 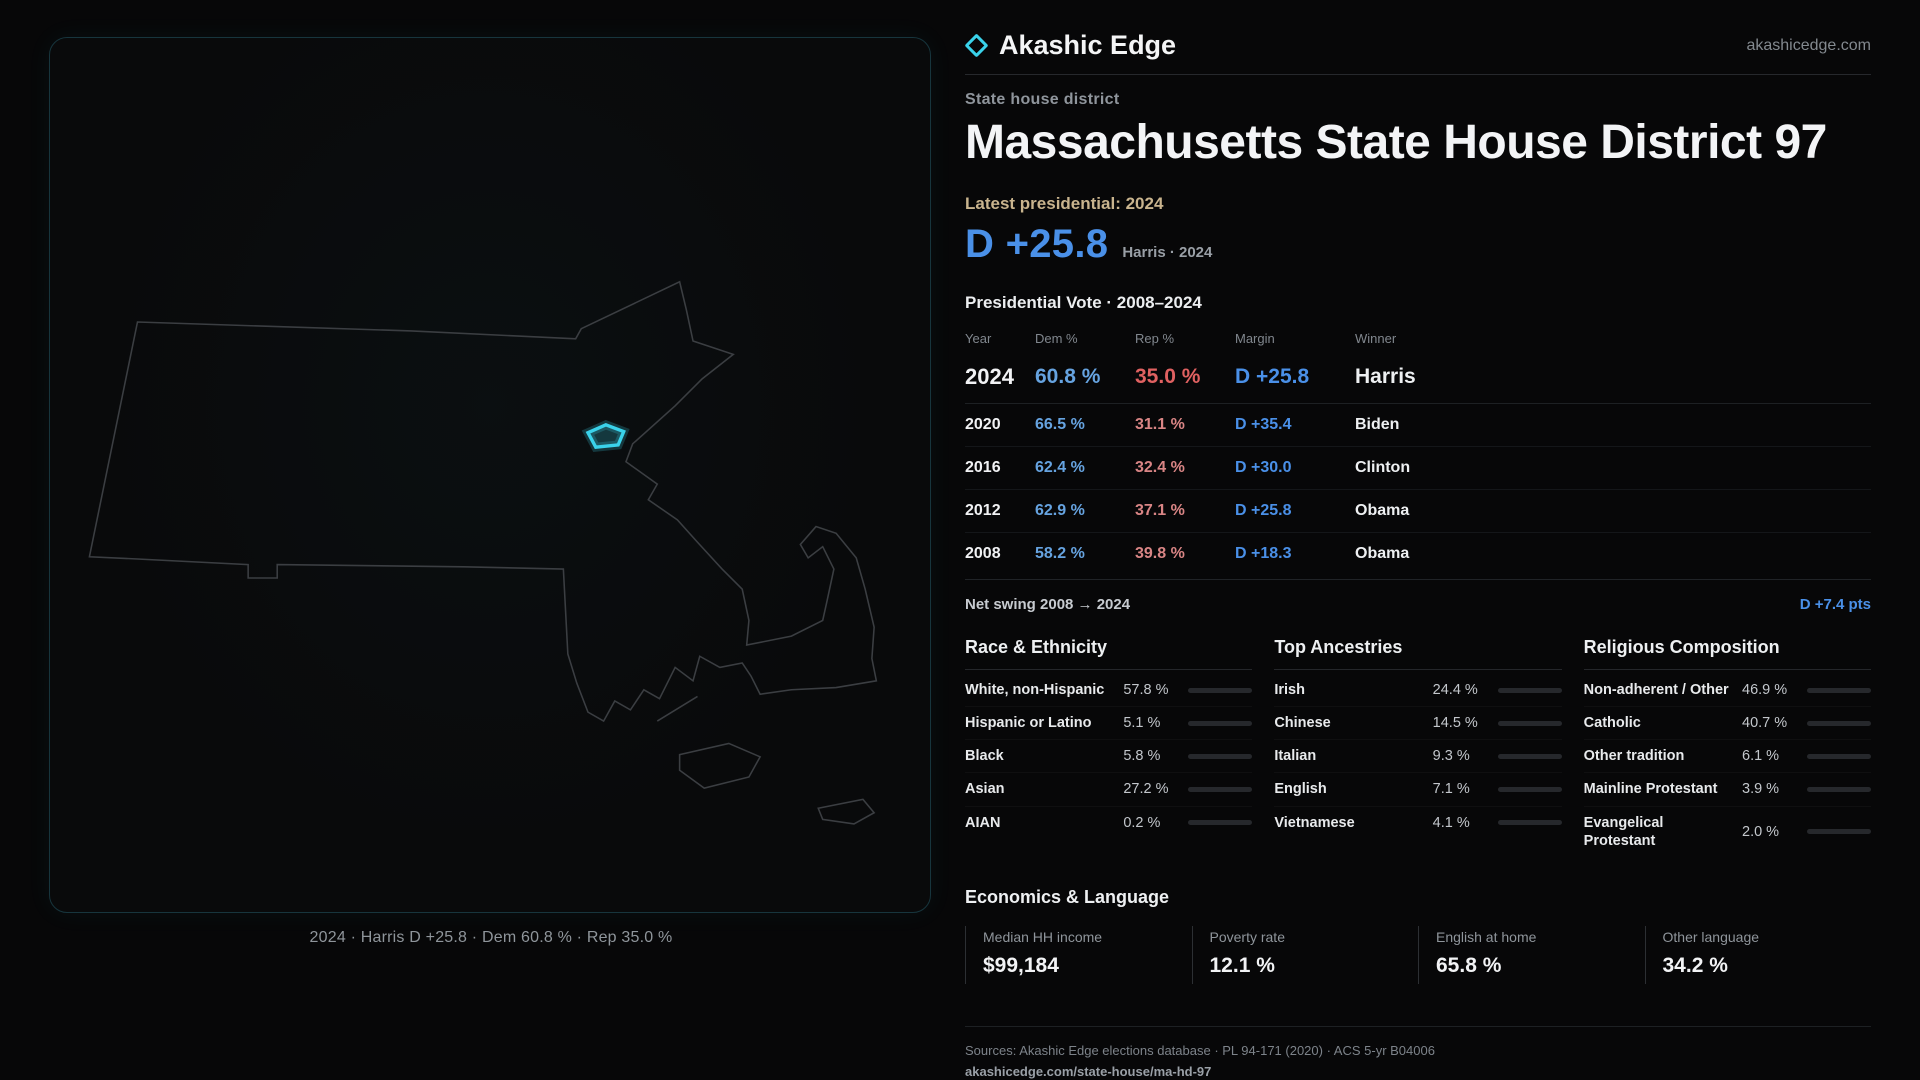 I want to click on demo-value: 3.9 %, so click(x=1761, y=789).